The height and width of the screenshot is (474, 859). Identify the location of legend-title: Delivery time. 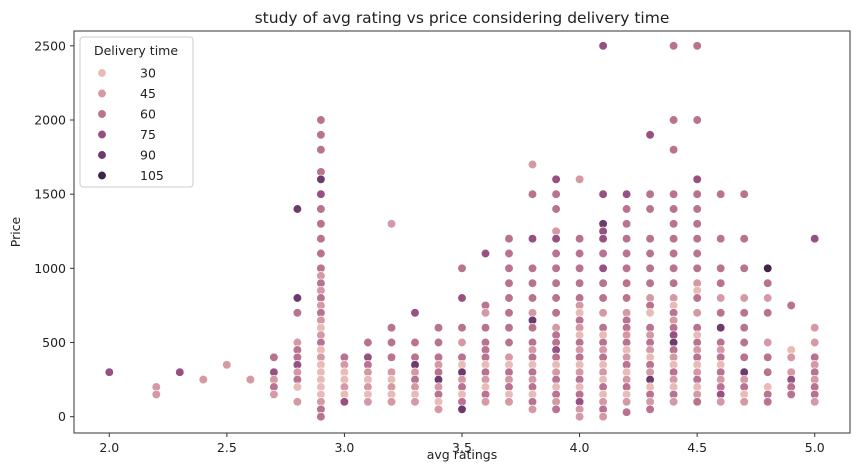
(136, 50).